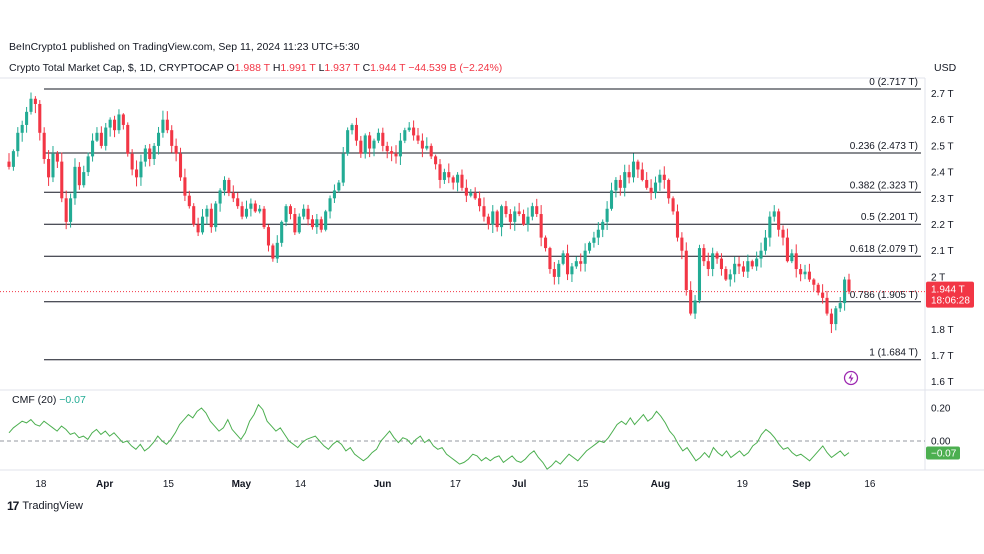 Image resolution: width=984 pixels, height=554 pixels. I want to click on price-tick-label: 1.7 T, so click(942, 356).